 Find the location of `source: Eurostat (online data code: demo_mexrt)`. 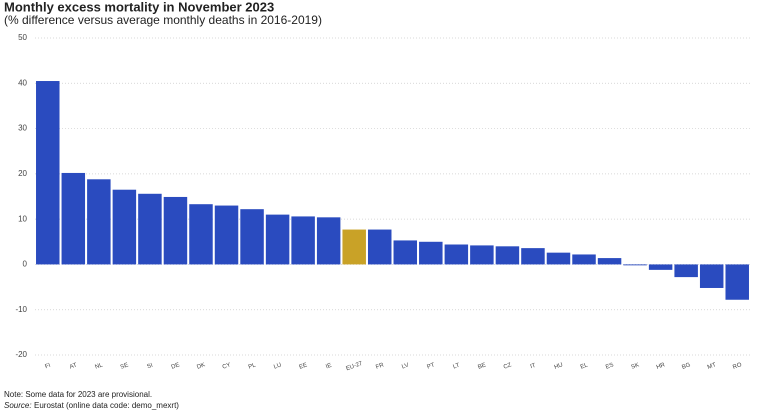

source: Eurostat (online data code: demo_mexrt) is located at coordinates (106, 405).